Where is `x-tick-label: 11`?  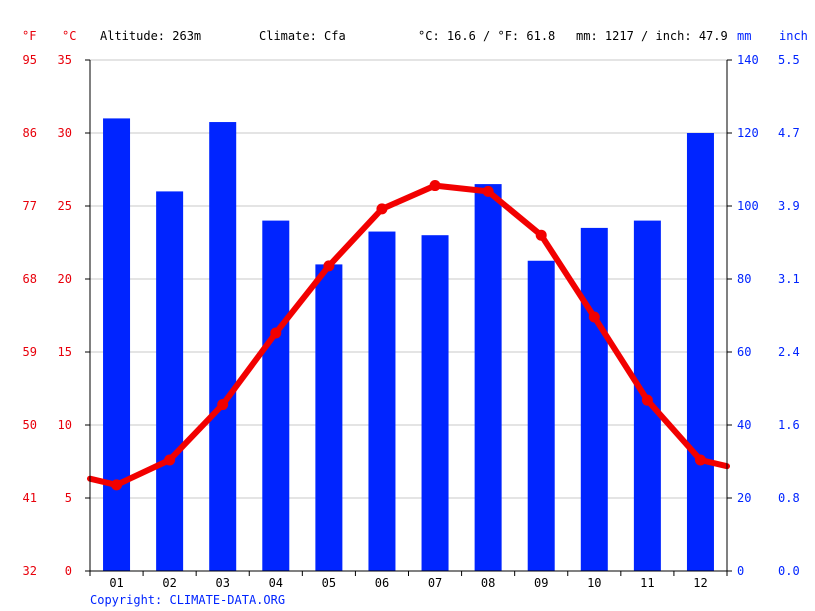 x-tick-label: 11 is located at coordinates (647, 583).